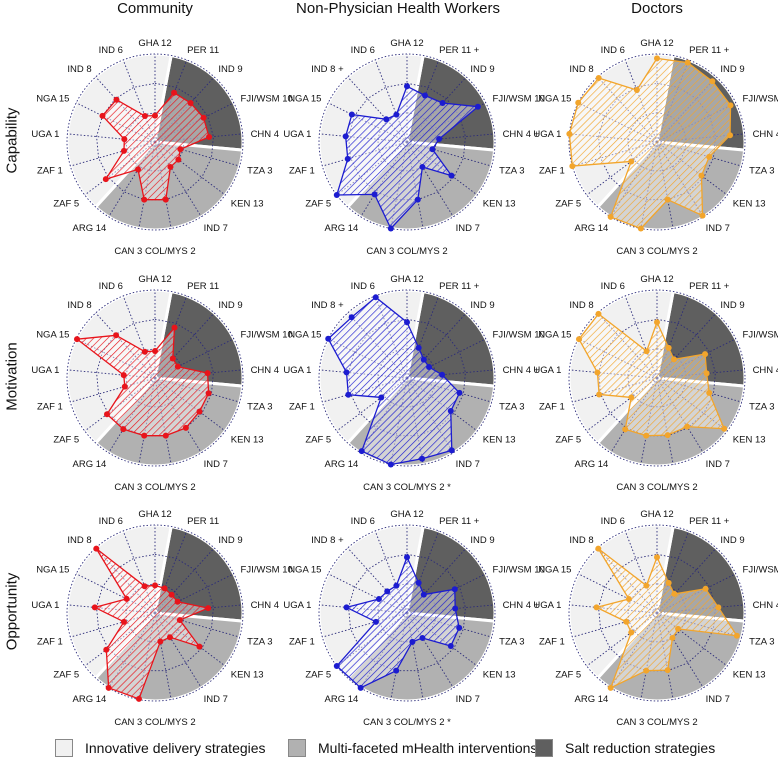 This screenshot has height=763, width=778. What do you see at coordinates (407, 487) in the screenshot?
I see `axis-label-bottom: CAN 3 COL/MYS 2 *` at bounding box center [407, 487].